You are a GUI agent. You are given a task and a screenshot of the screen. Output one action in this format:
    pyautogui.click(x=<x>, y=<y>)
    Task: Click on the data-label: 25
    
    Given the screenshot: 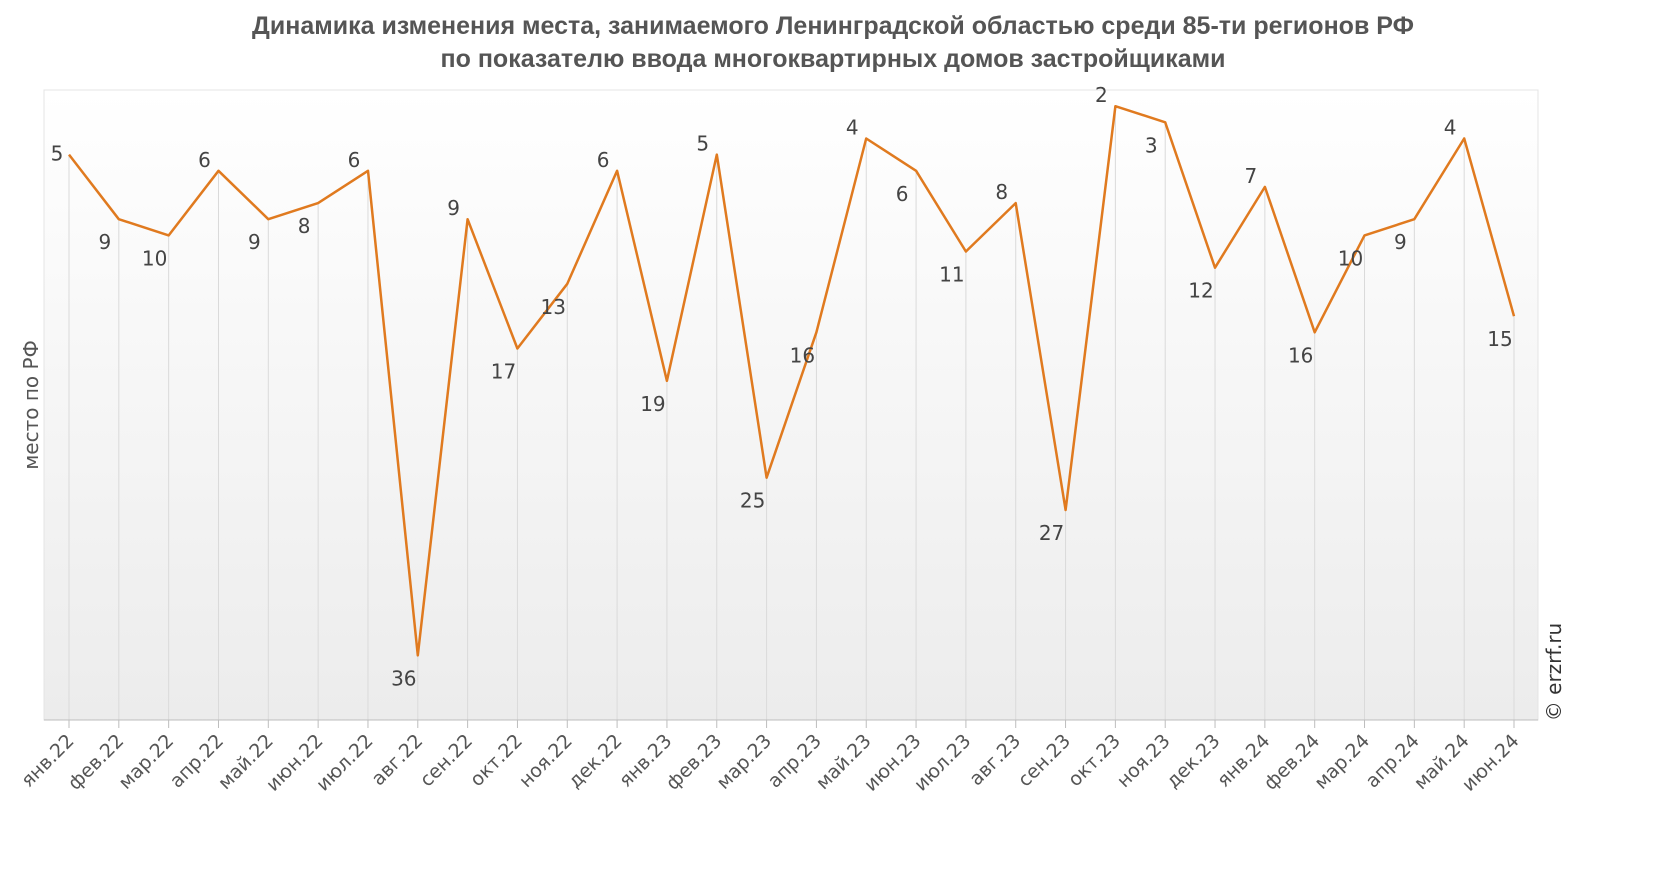 What is the action you would take?
    pyautogui.click(x=752, y=501)
    